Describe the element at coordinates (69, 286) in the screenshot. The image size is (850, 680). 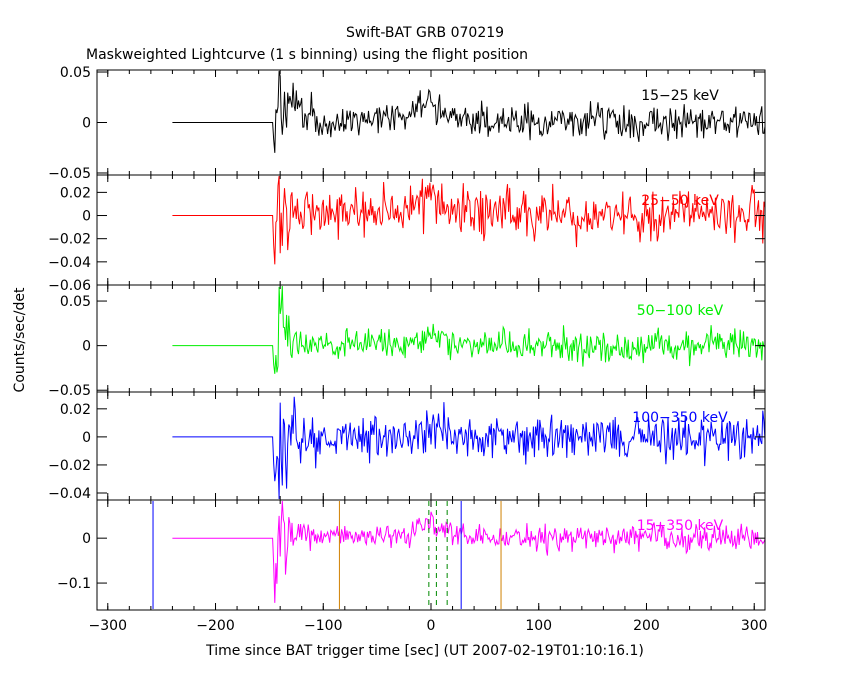
I see `y-tick-label: −0.06` at that location.